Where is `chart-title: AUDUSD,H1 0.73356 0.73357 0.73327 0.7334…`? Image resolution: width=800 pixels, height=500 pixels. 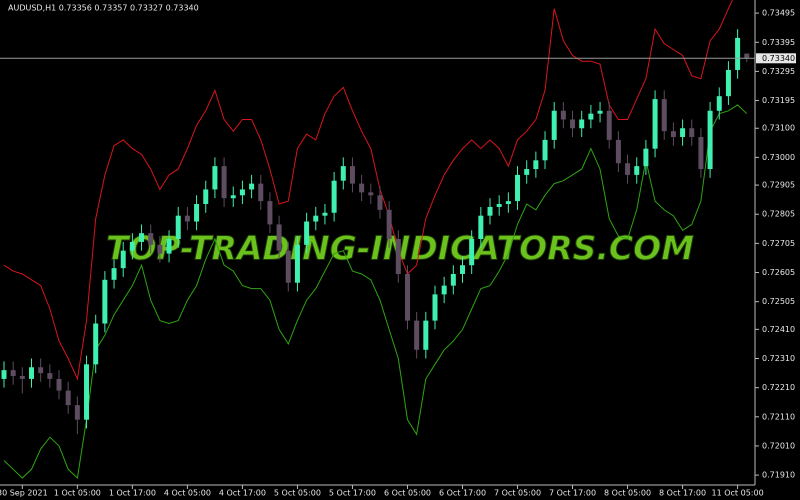
chart-title: AUDUSD,H1 0.73356 0.73357 0.73327 0.7334… is located at coordinates (103, 8).